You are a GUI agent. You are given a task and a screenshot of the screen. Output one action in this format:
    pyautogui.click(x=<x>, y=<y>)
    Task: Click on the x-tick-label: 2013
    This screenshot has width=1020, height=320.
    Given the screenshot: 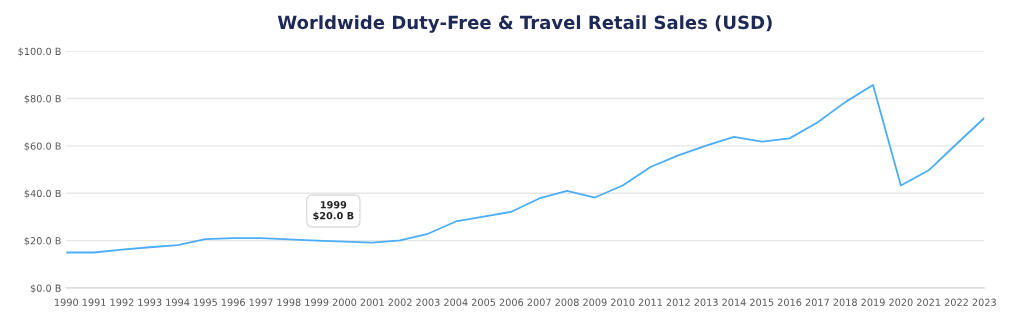 What is the action you would take?
    pyautogui.click(x=706, y=302)
    